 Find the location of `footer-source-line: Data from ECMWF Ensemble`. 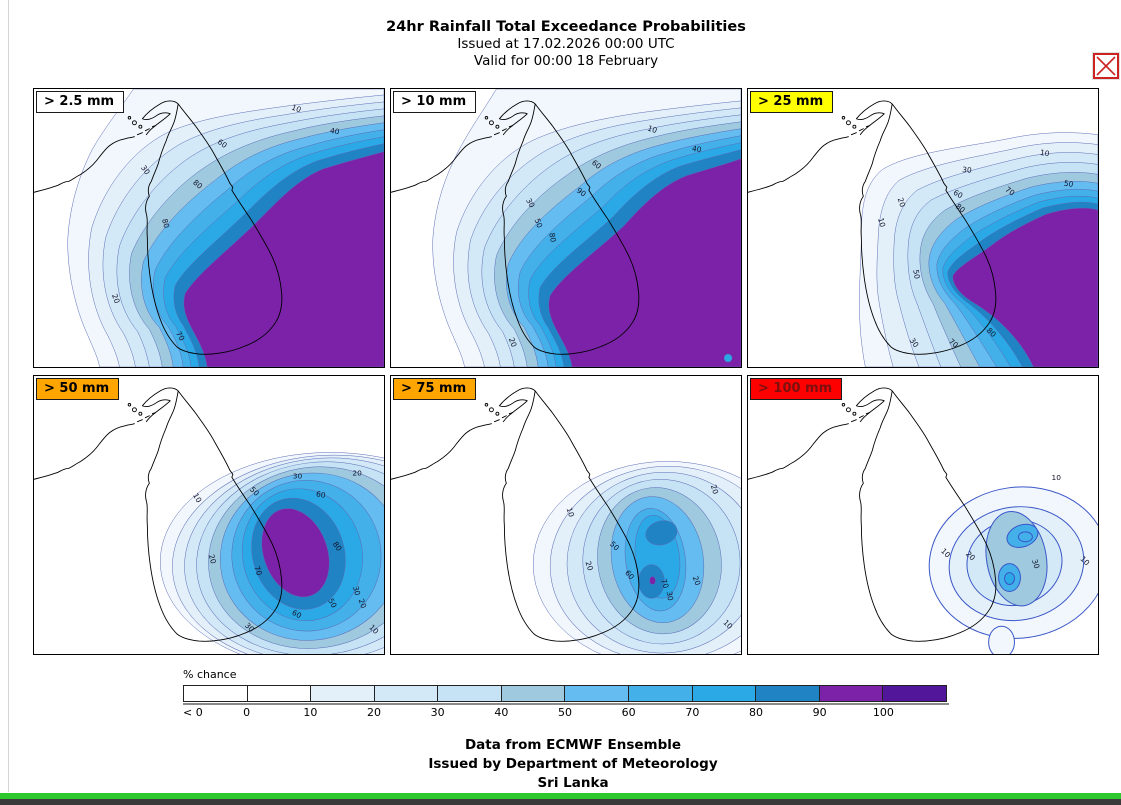

footer-source-line: Data from ECMWF Ensemble is located at coordinates (573, 745).